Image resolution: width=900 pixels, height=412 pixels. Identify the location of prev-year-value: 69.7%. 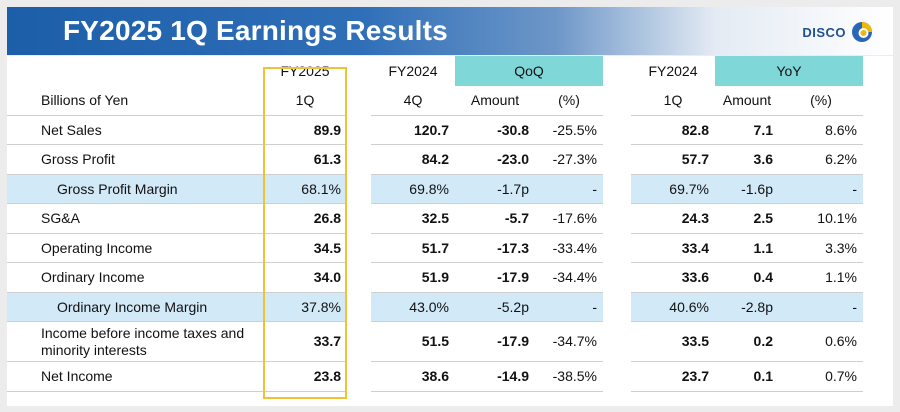
(673, 189).